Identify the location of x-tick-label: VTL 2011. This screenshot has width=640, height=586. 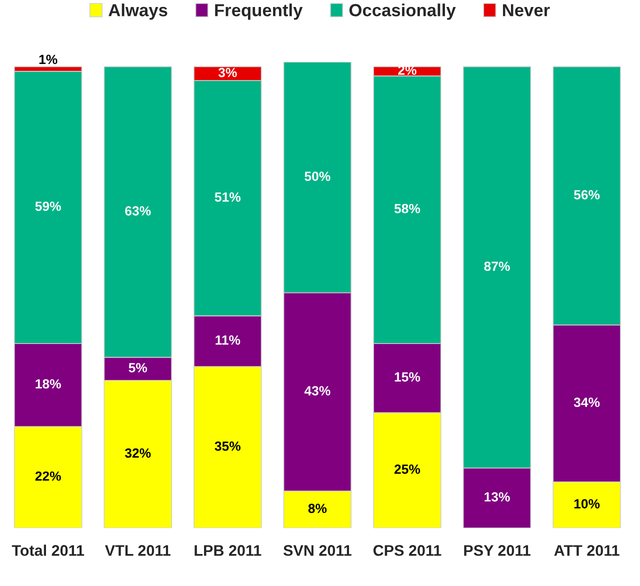
(137, 550).